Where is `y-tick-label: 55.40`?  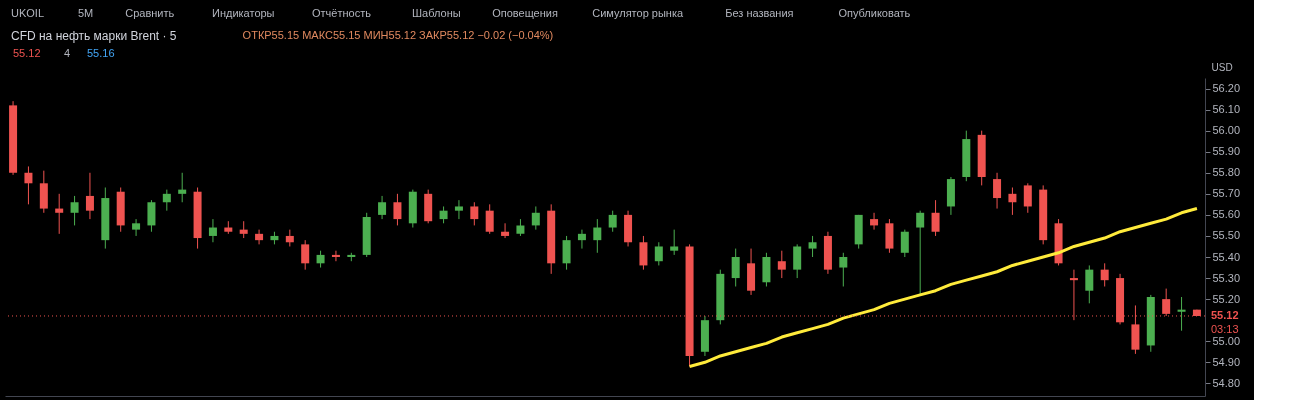
y-tick-label: 55.40 is located at coordinates (1226, 256).